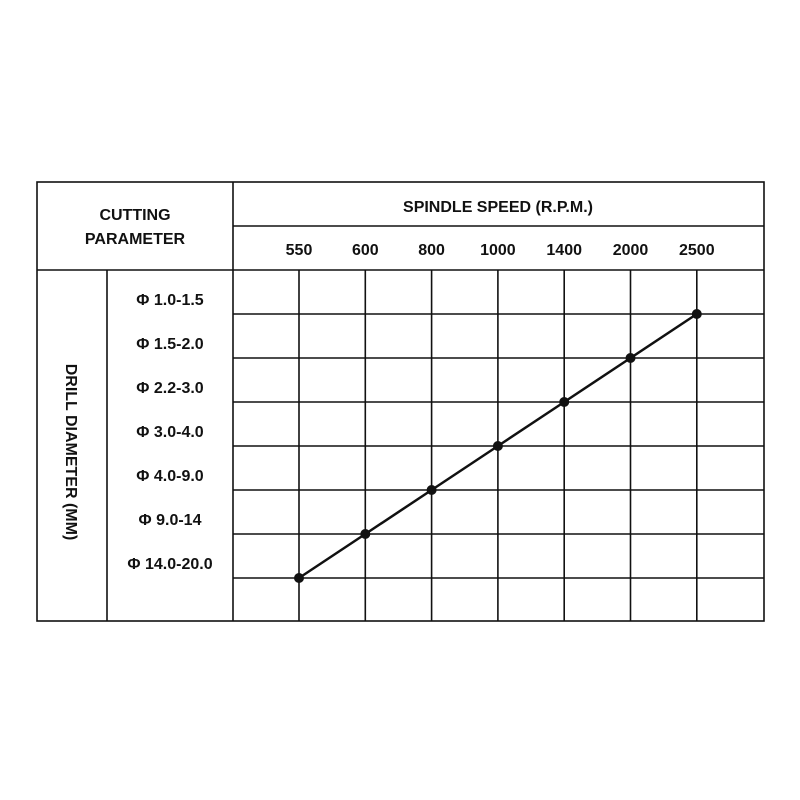 Image resolution: width=800 pixels, height=800 pixels. What do you see at coordinates (135, 239) in the screenshot?
I see `header-text: PARAMETER` at bounding box center [135, 239].